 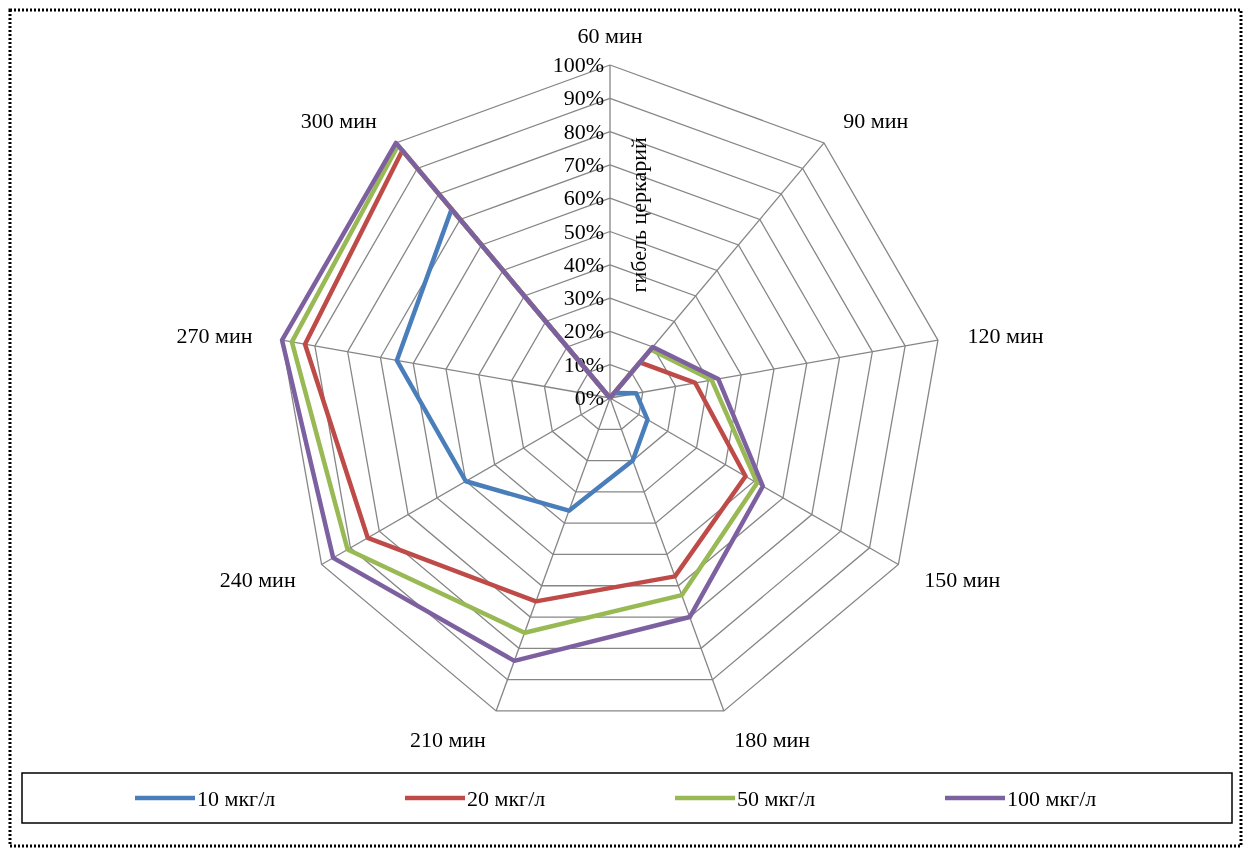 What do you see at coordinates (1005, 335) in the screenshot?
I see `spoke-label: 120 мин` at bounding box center [1005, 335].